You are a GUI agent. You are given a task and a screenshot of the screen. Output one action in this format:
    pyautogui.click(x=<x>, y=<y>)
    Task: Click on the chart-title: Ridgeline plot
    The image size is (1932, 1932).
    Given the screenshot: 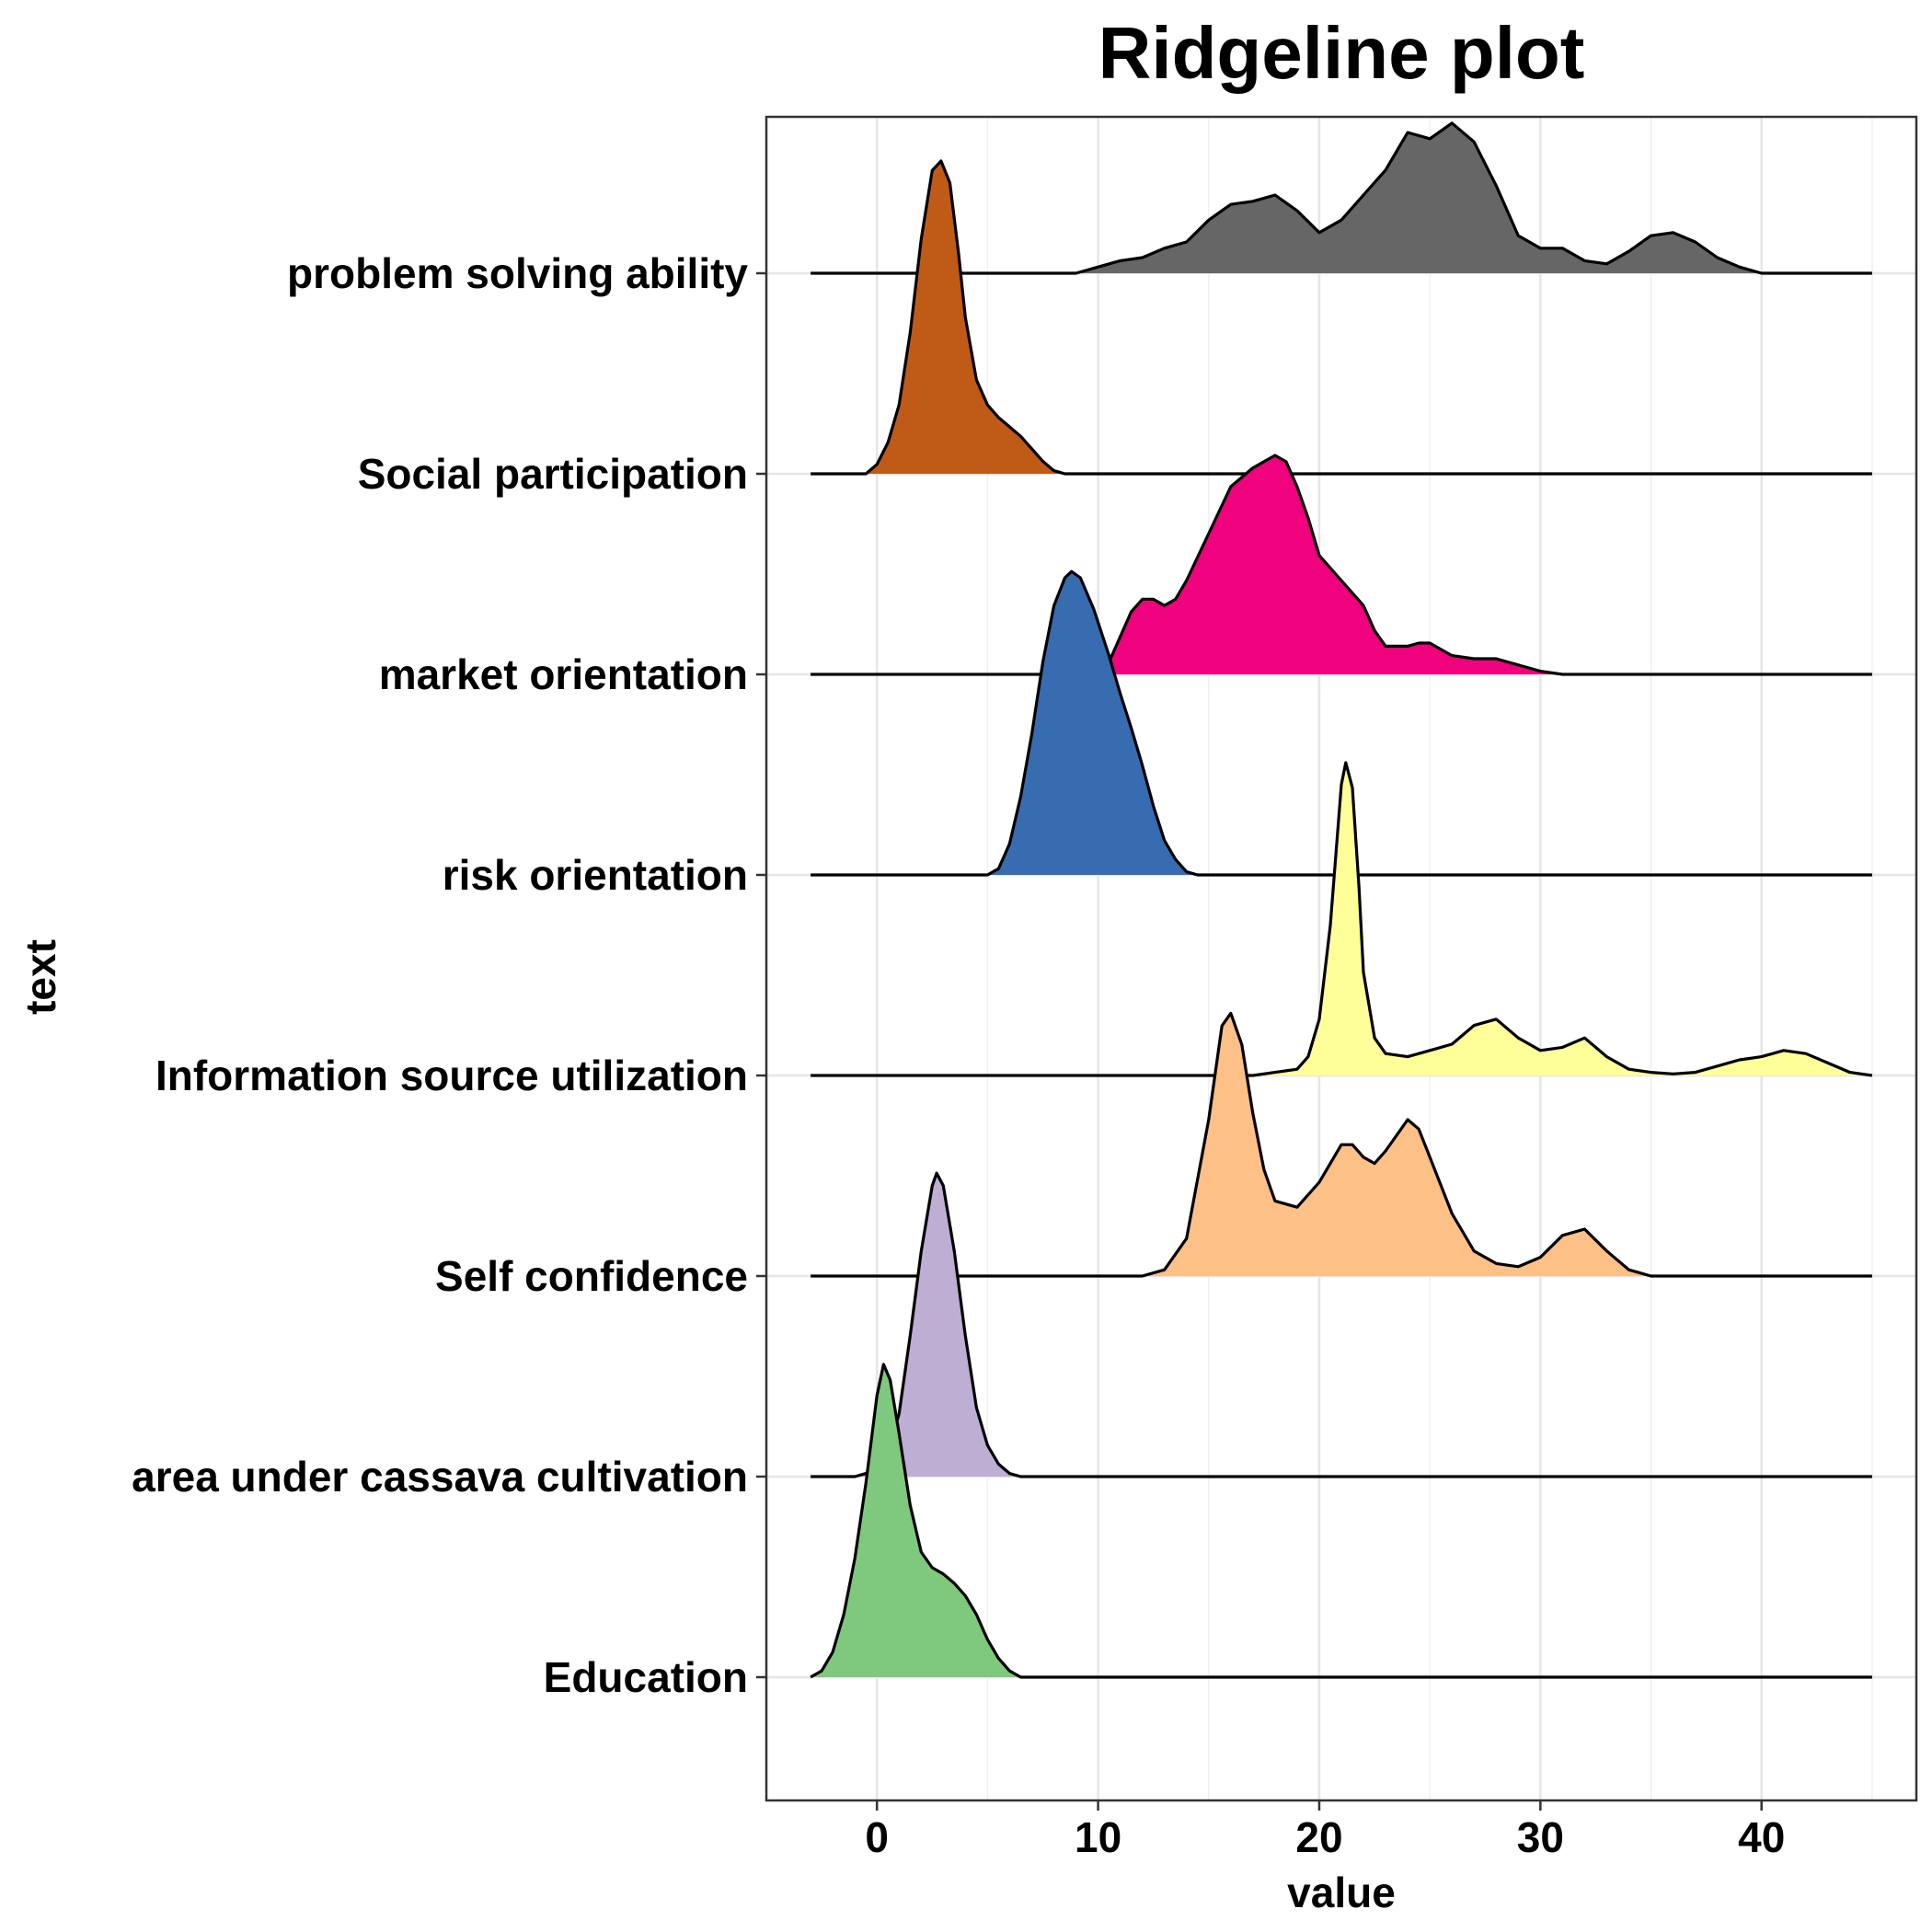 What is the action you would take?
    pyautogui.click(x=1341, y=53)
    